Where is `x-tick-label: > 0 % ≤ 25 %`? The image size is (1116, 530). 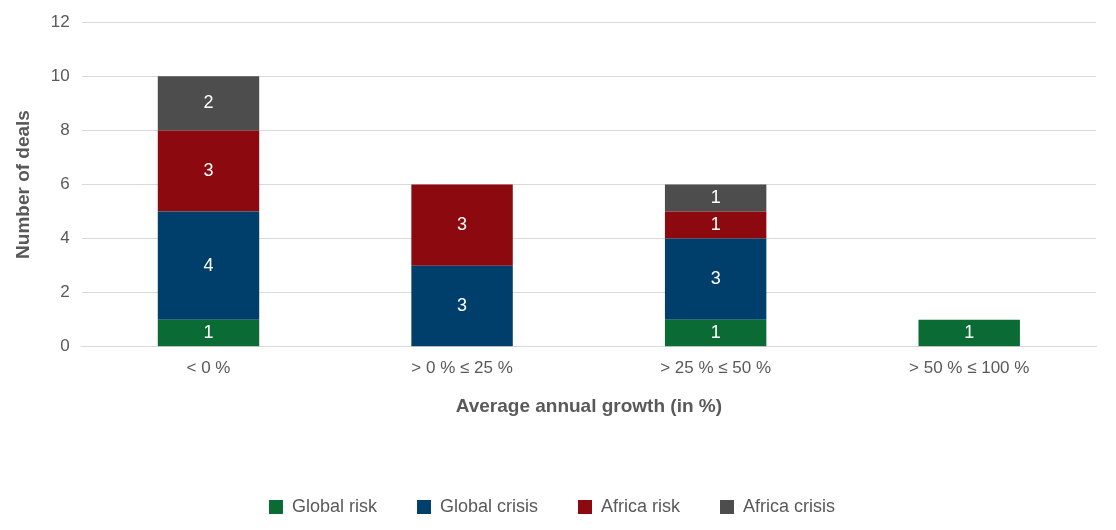 x-tick-label: > 0 % ≤ 25 % is located at coordinates (462, 367).